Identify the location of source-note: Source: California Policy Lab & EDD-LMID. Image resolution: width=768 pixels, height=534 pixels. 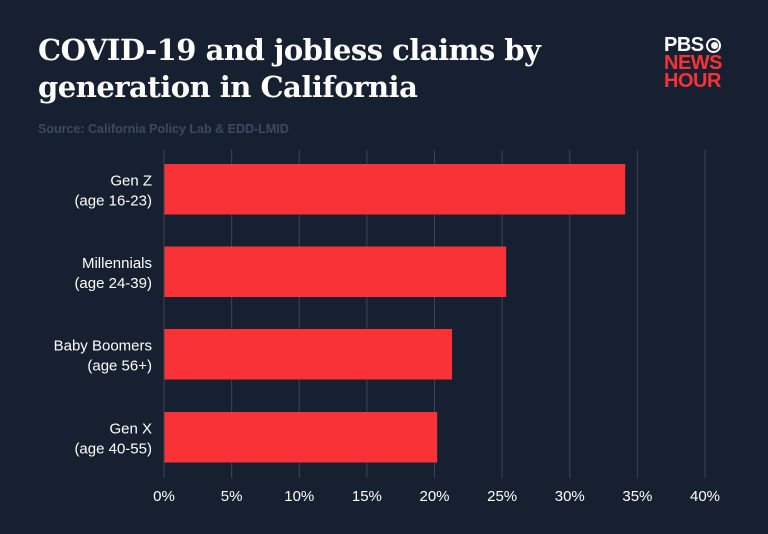
(163, 129).